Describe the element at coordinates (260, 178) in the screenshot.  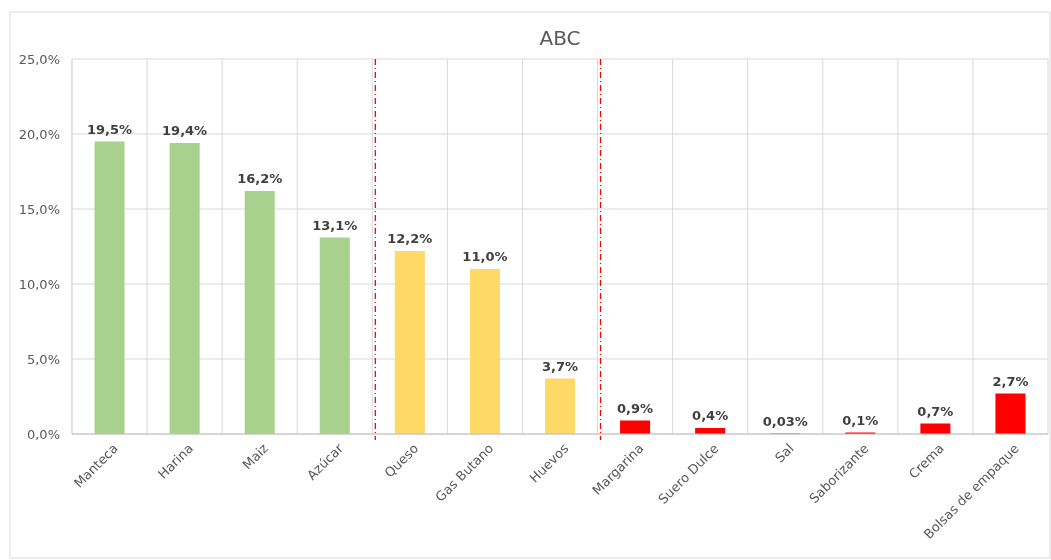
I see `data-label: 16,2%` at that location.